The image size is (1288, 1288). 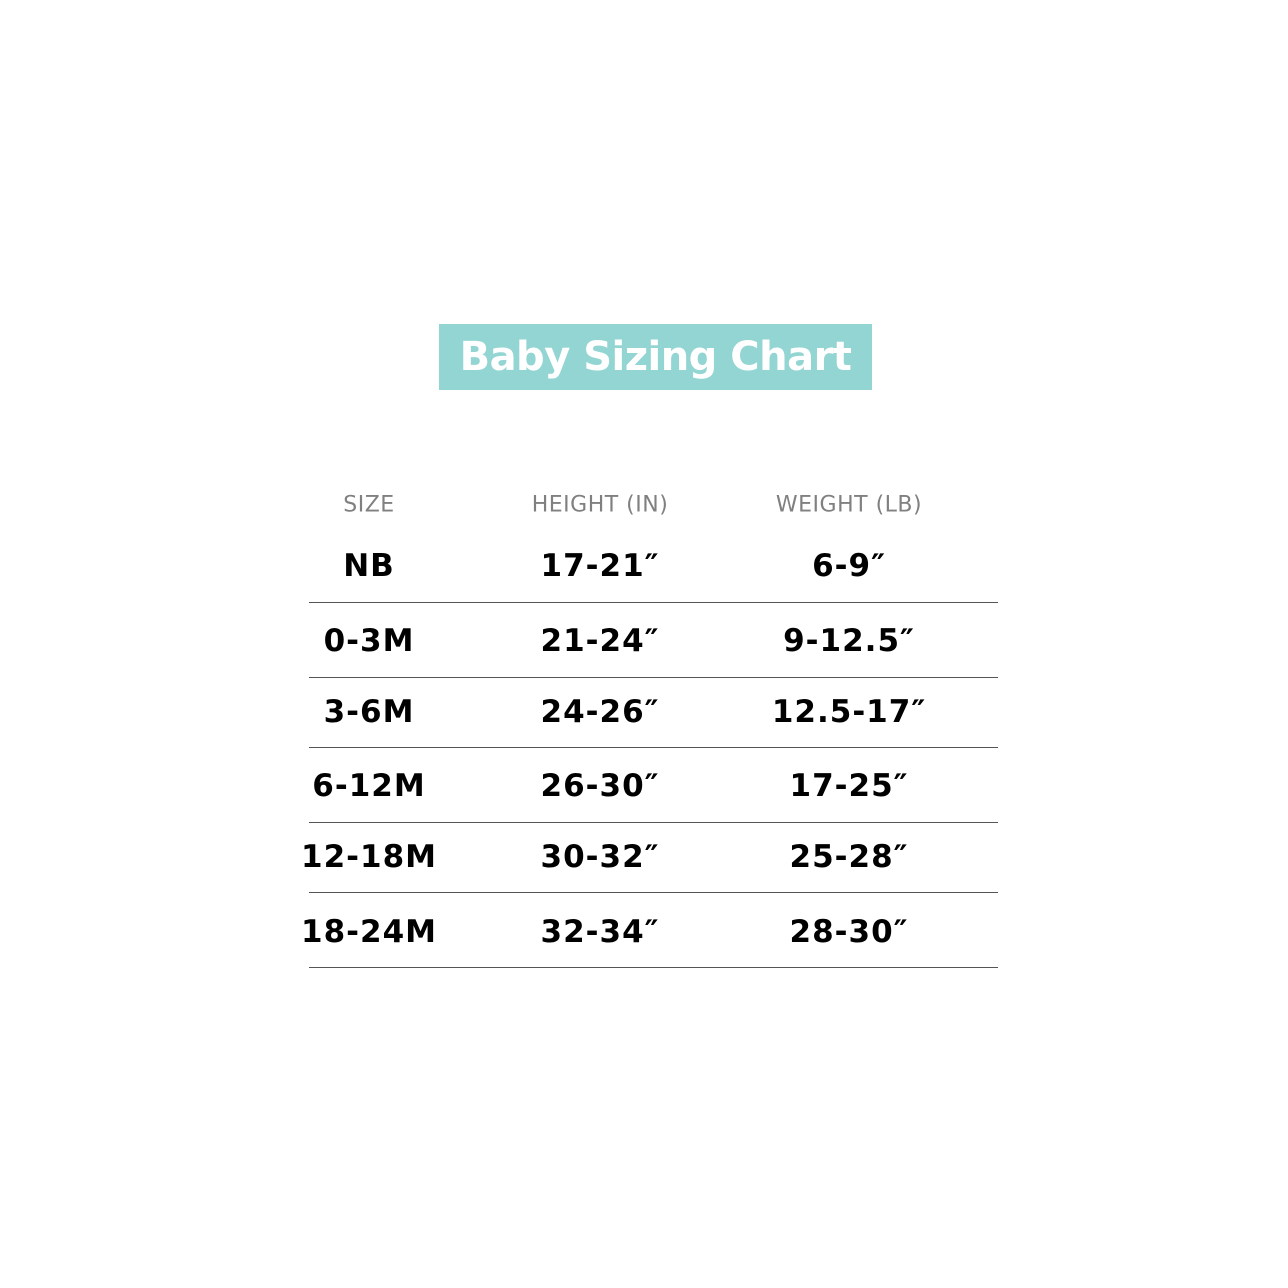 I want to click on cell-height: 26-30″, so click(x=600, y=786).